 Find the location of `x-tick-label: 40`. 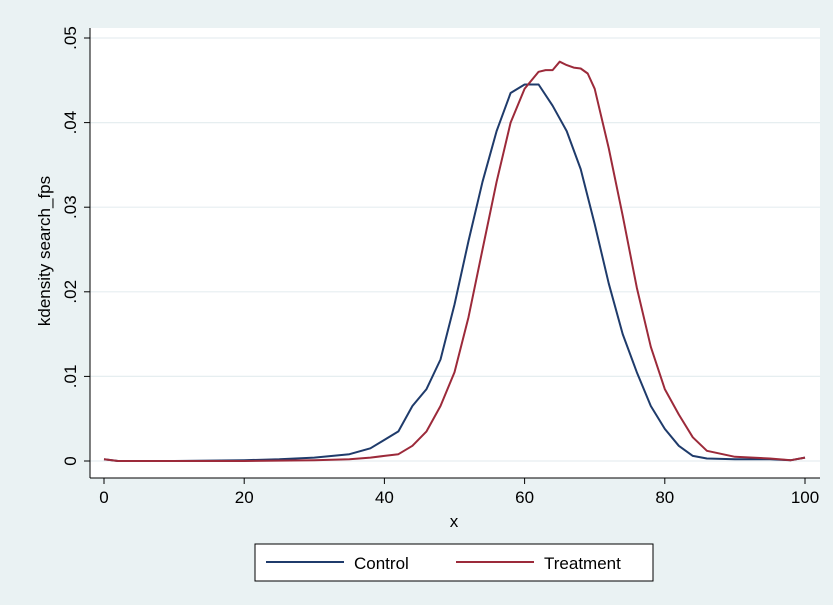

x-tick-label: 40 is located at coordinates (384, 497).